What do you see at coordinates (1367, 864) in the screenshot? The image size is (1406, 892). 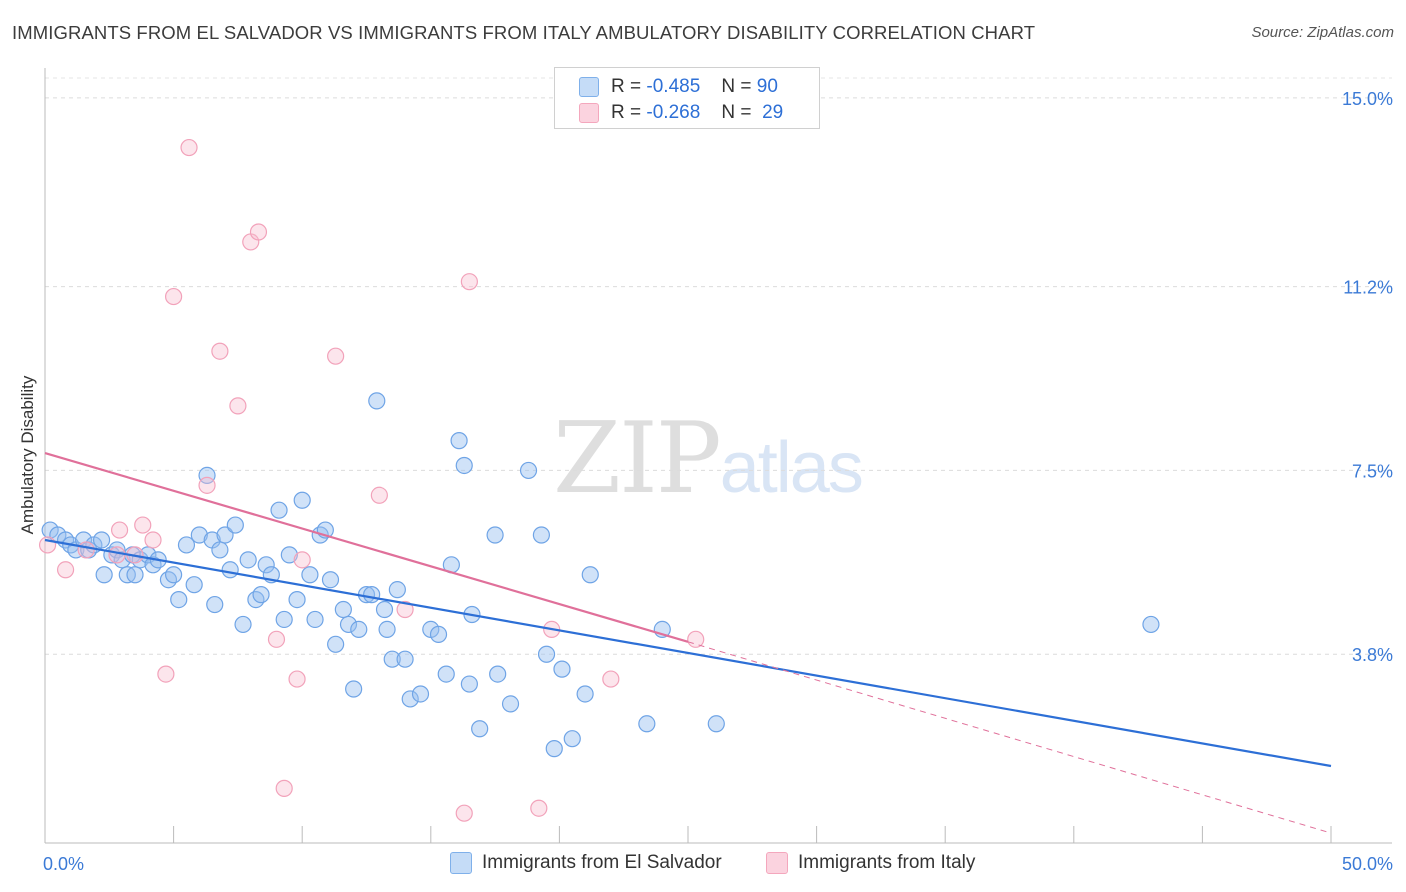 I see `x-tick-label: 50.0%` at bounding box center [1367, 864].